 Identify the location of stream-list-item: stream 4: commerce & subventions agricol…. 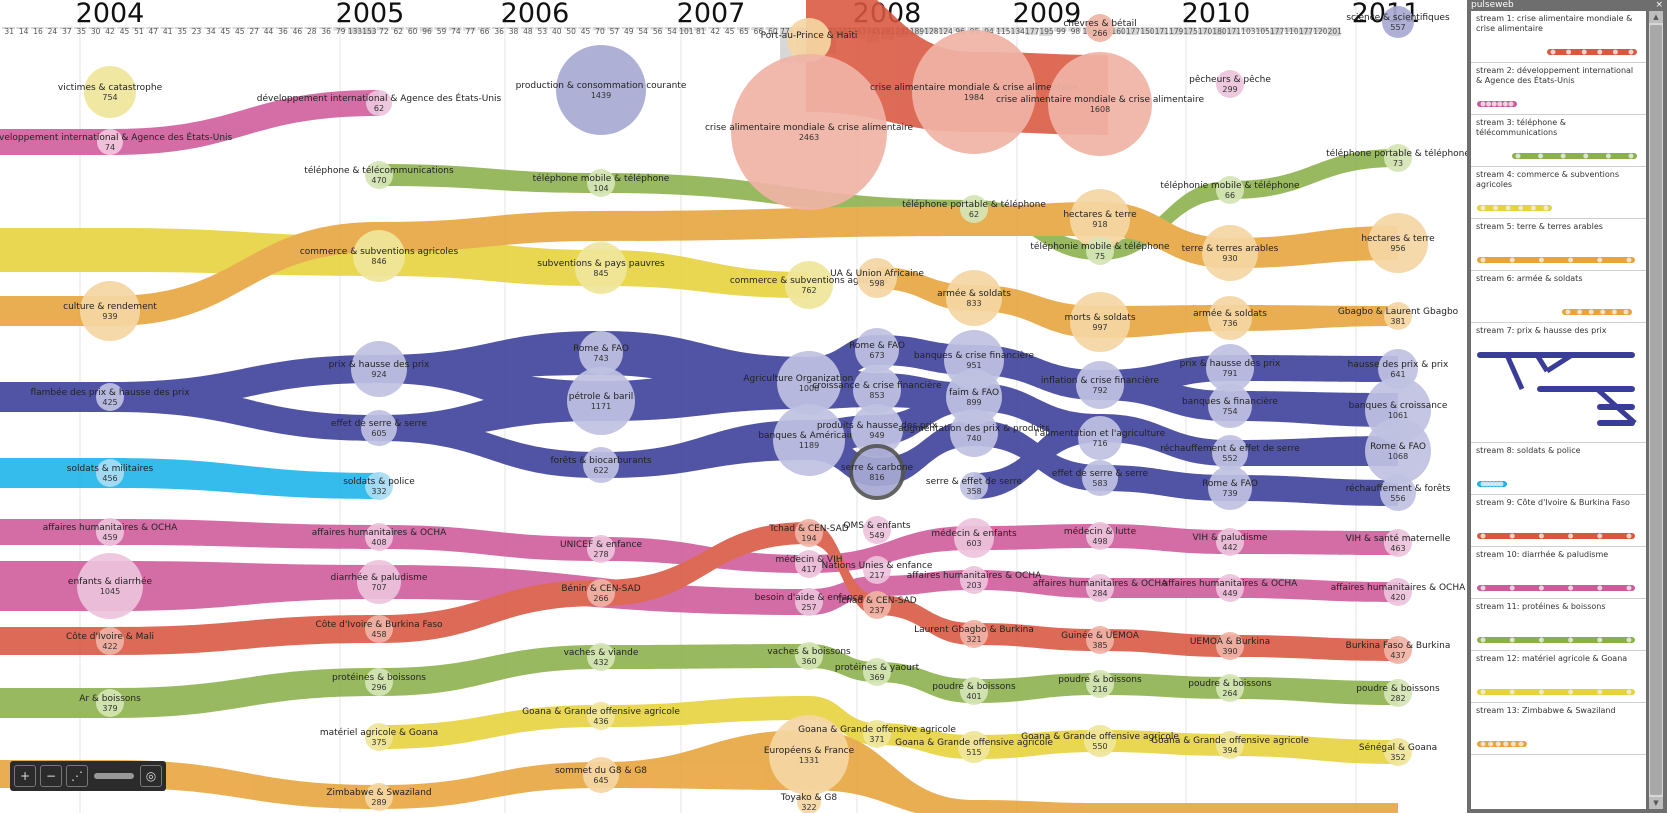
(1558, 193).